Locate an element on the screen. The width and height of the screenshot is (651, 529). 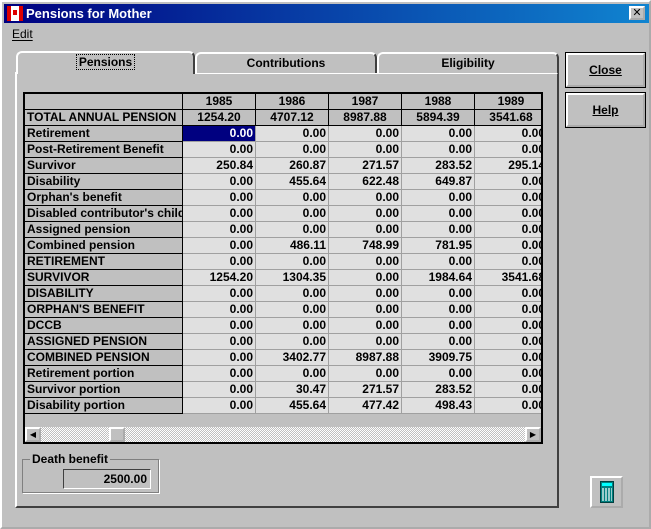
value-cell: 486.11 is located at coordinates (292, 246).